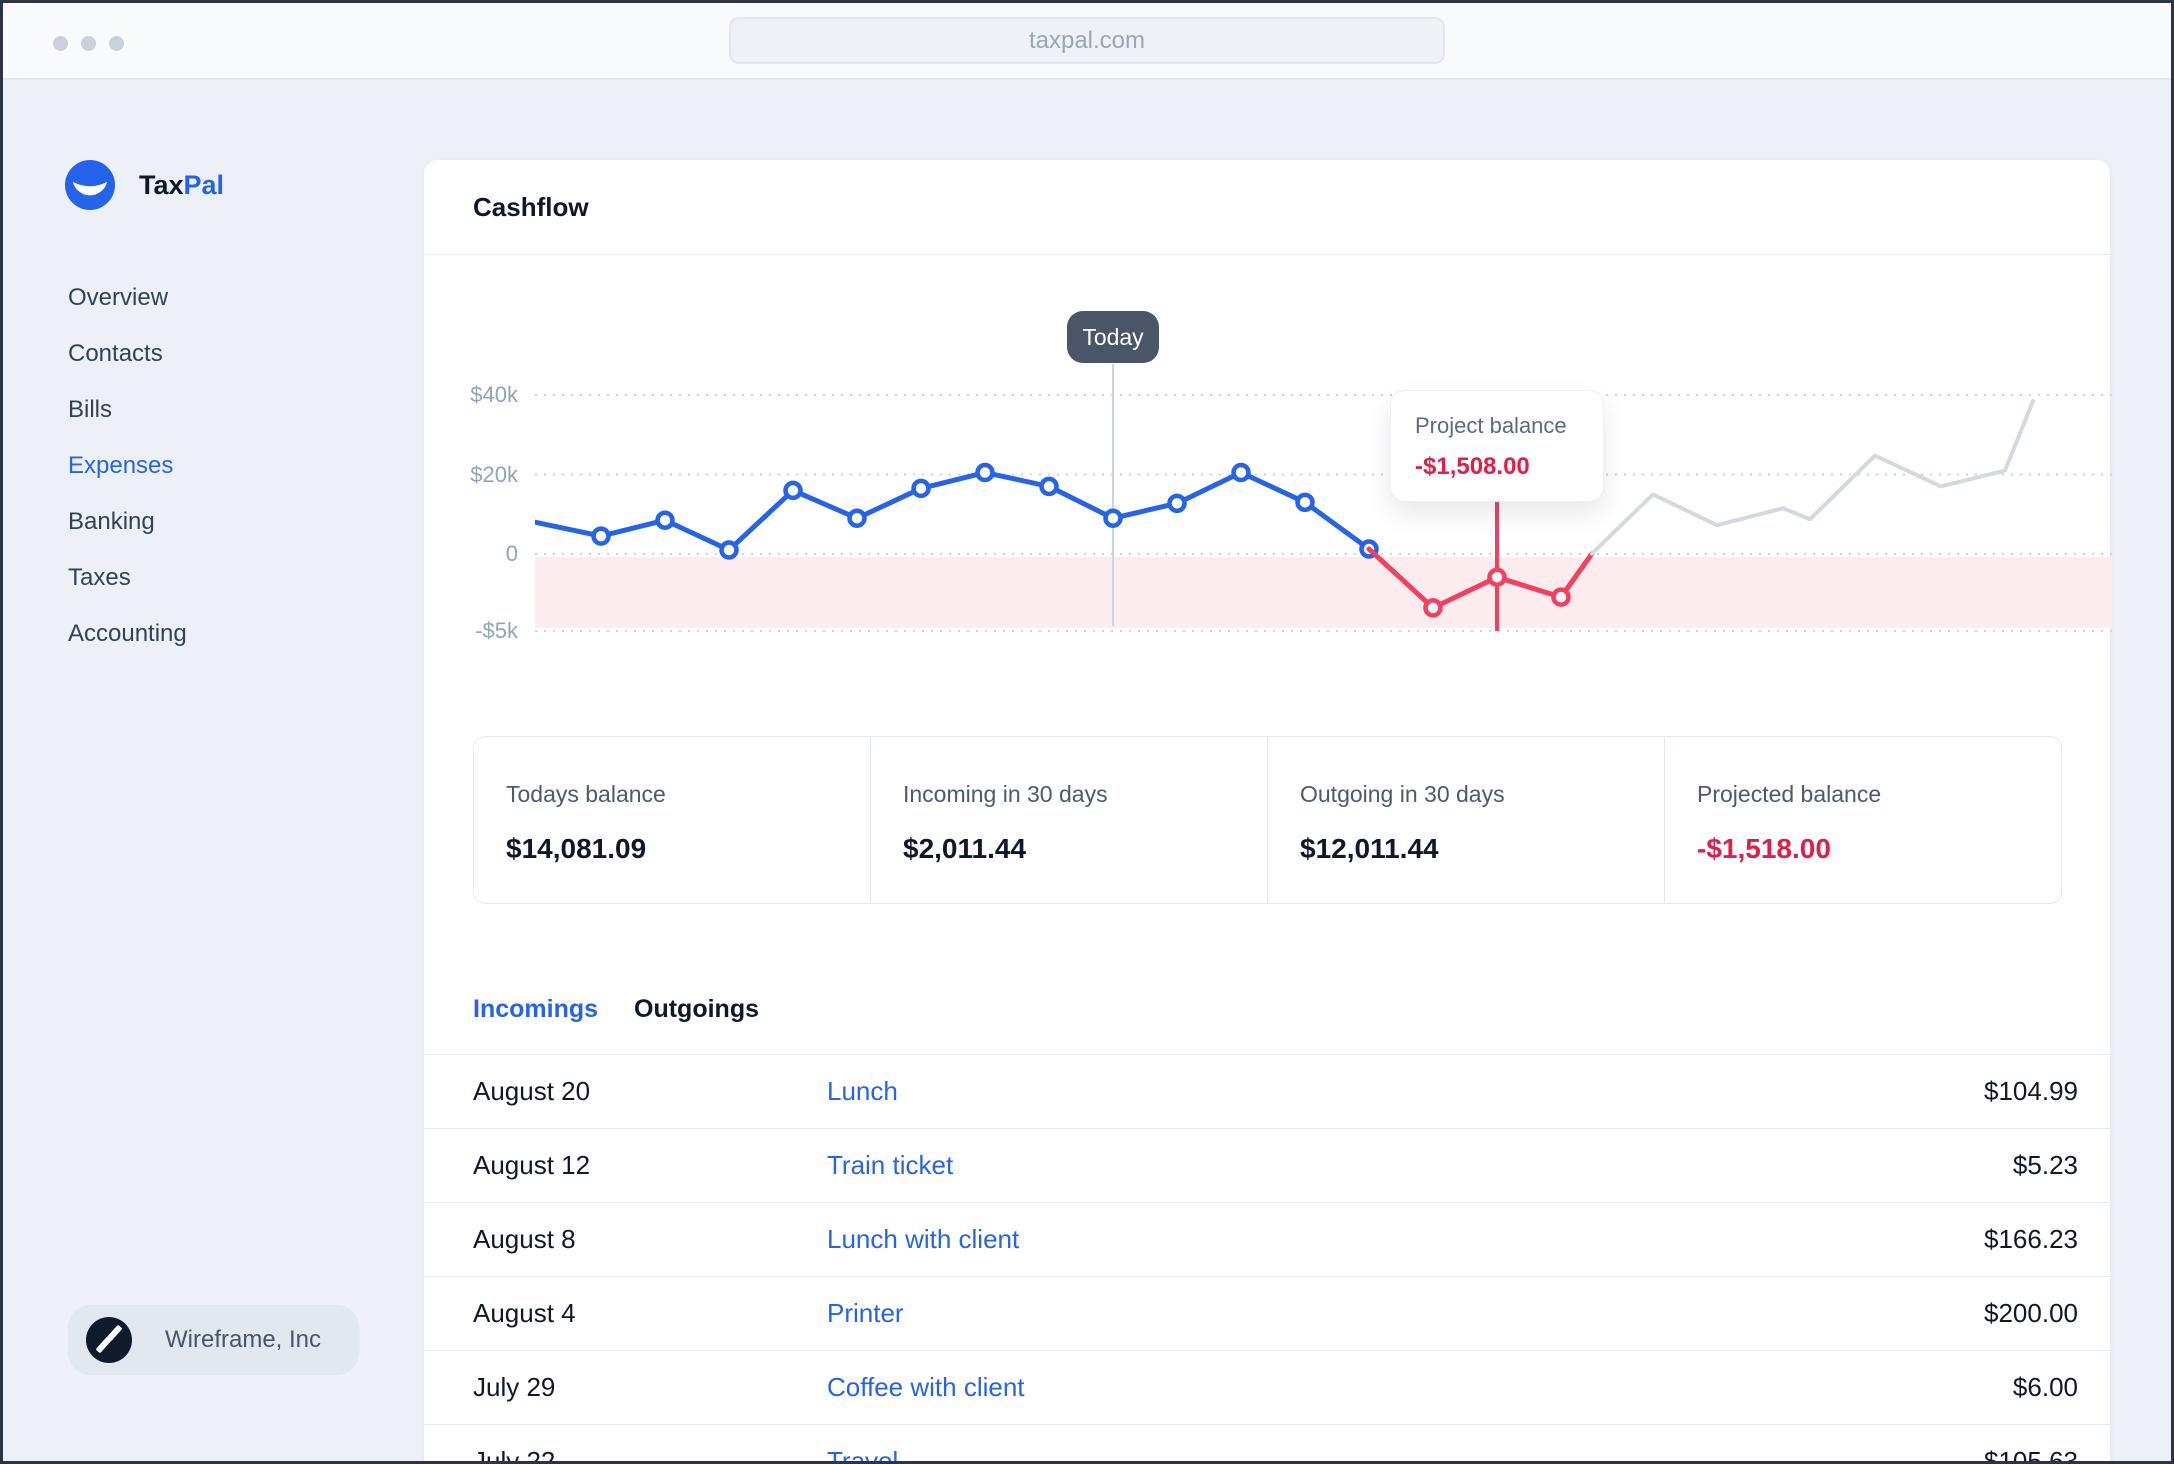 Image resolution: width=2174 pixels, height=1464 pixels. I want to click on taxpal-logo-icon, so click(90, 185).